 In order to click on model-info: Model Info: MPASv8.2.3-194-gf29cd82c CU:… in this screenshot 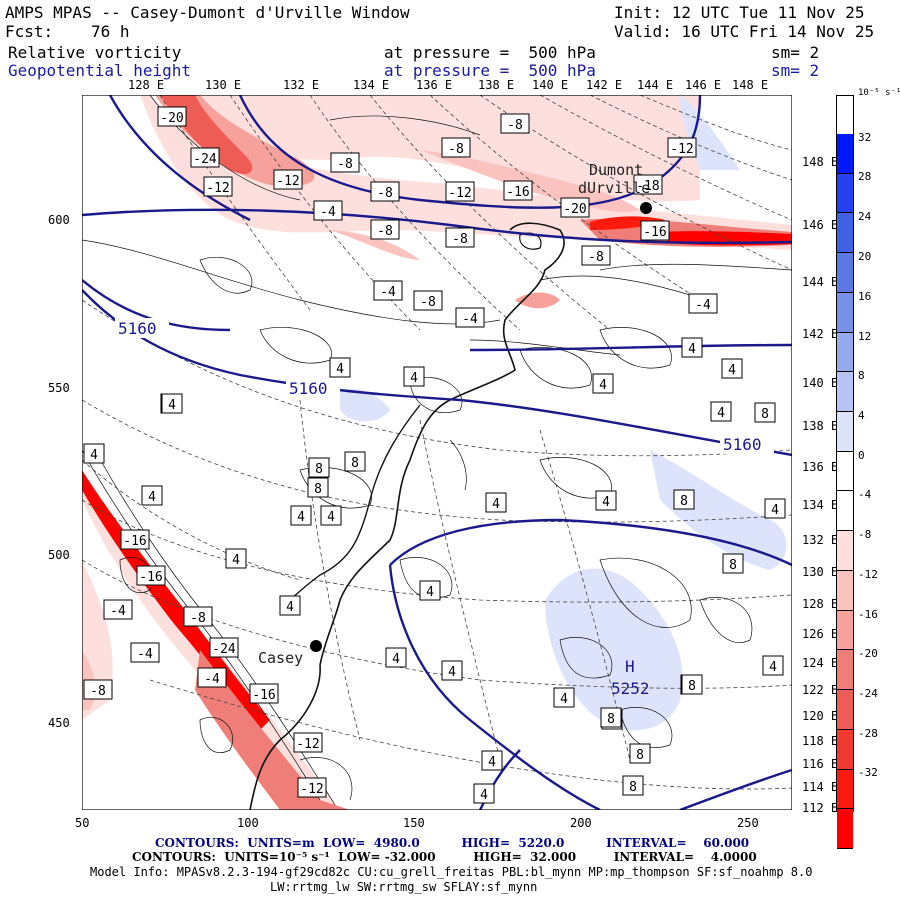, I will do `click(451, 872)`.